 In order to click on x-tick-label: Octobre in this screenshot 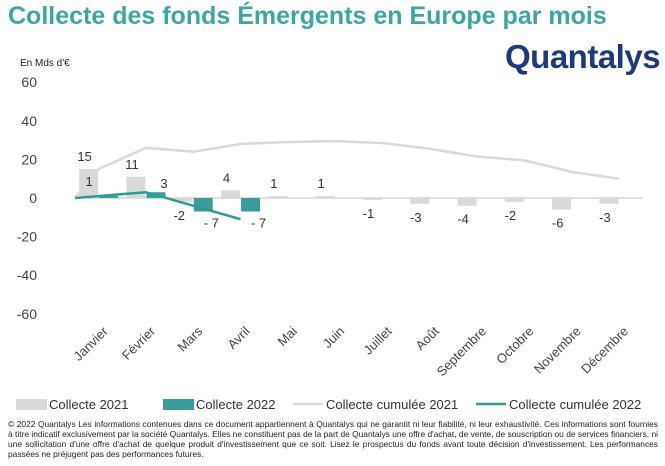, I will do `click(514, 345)`.